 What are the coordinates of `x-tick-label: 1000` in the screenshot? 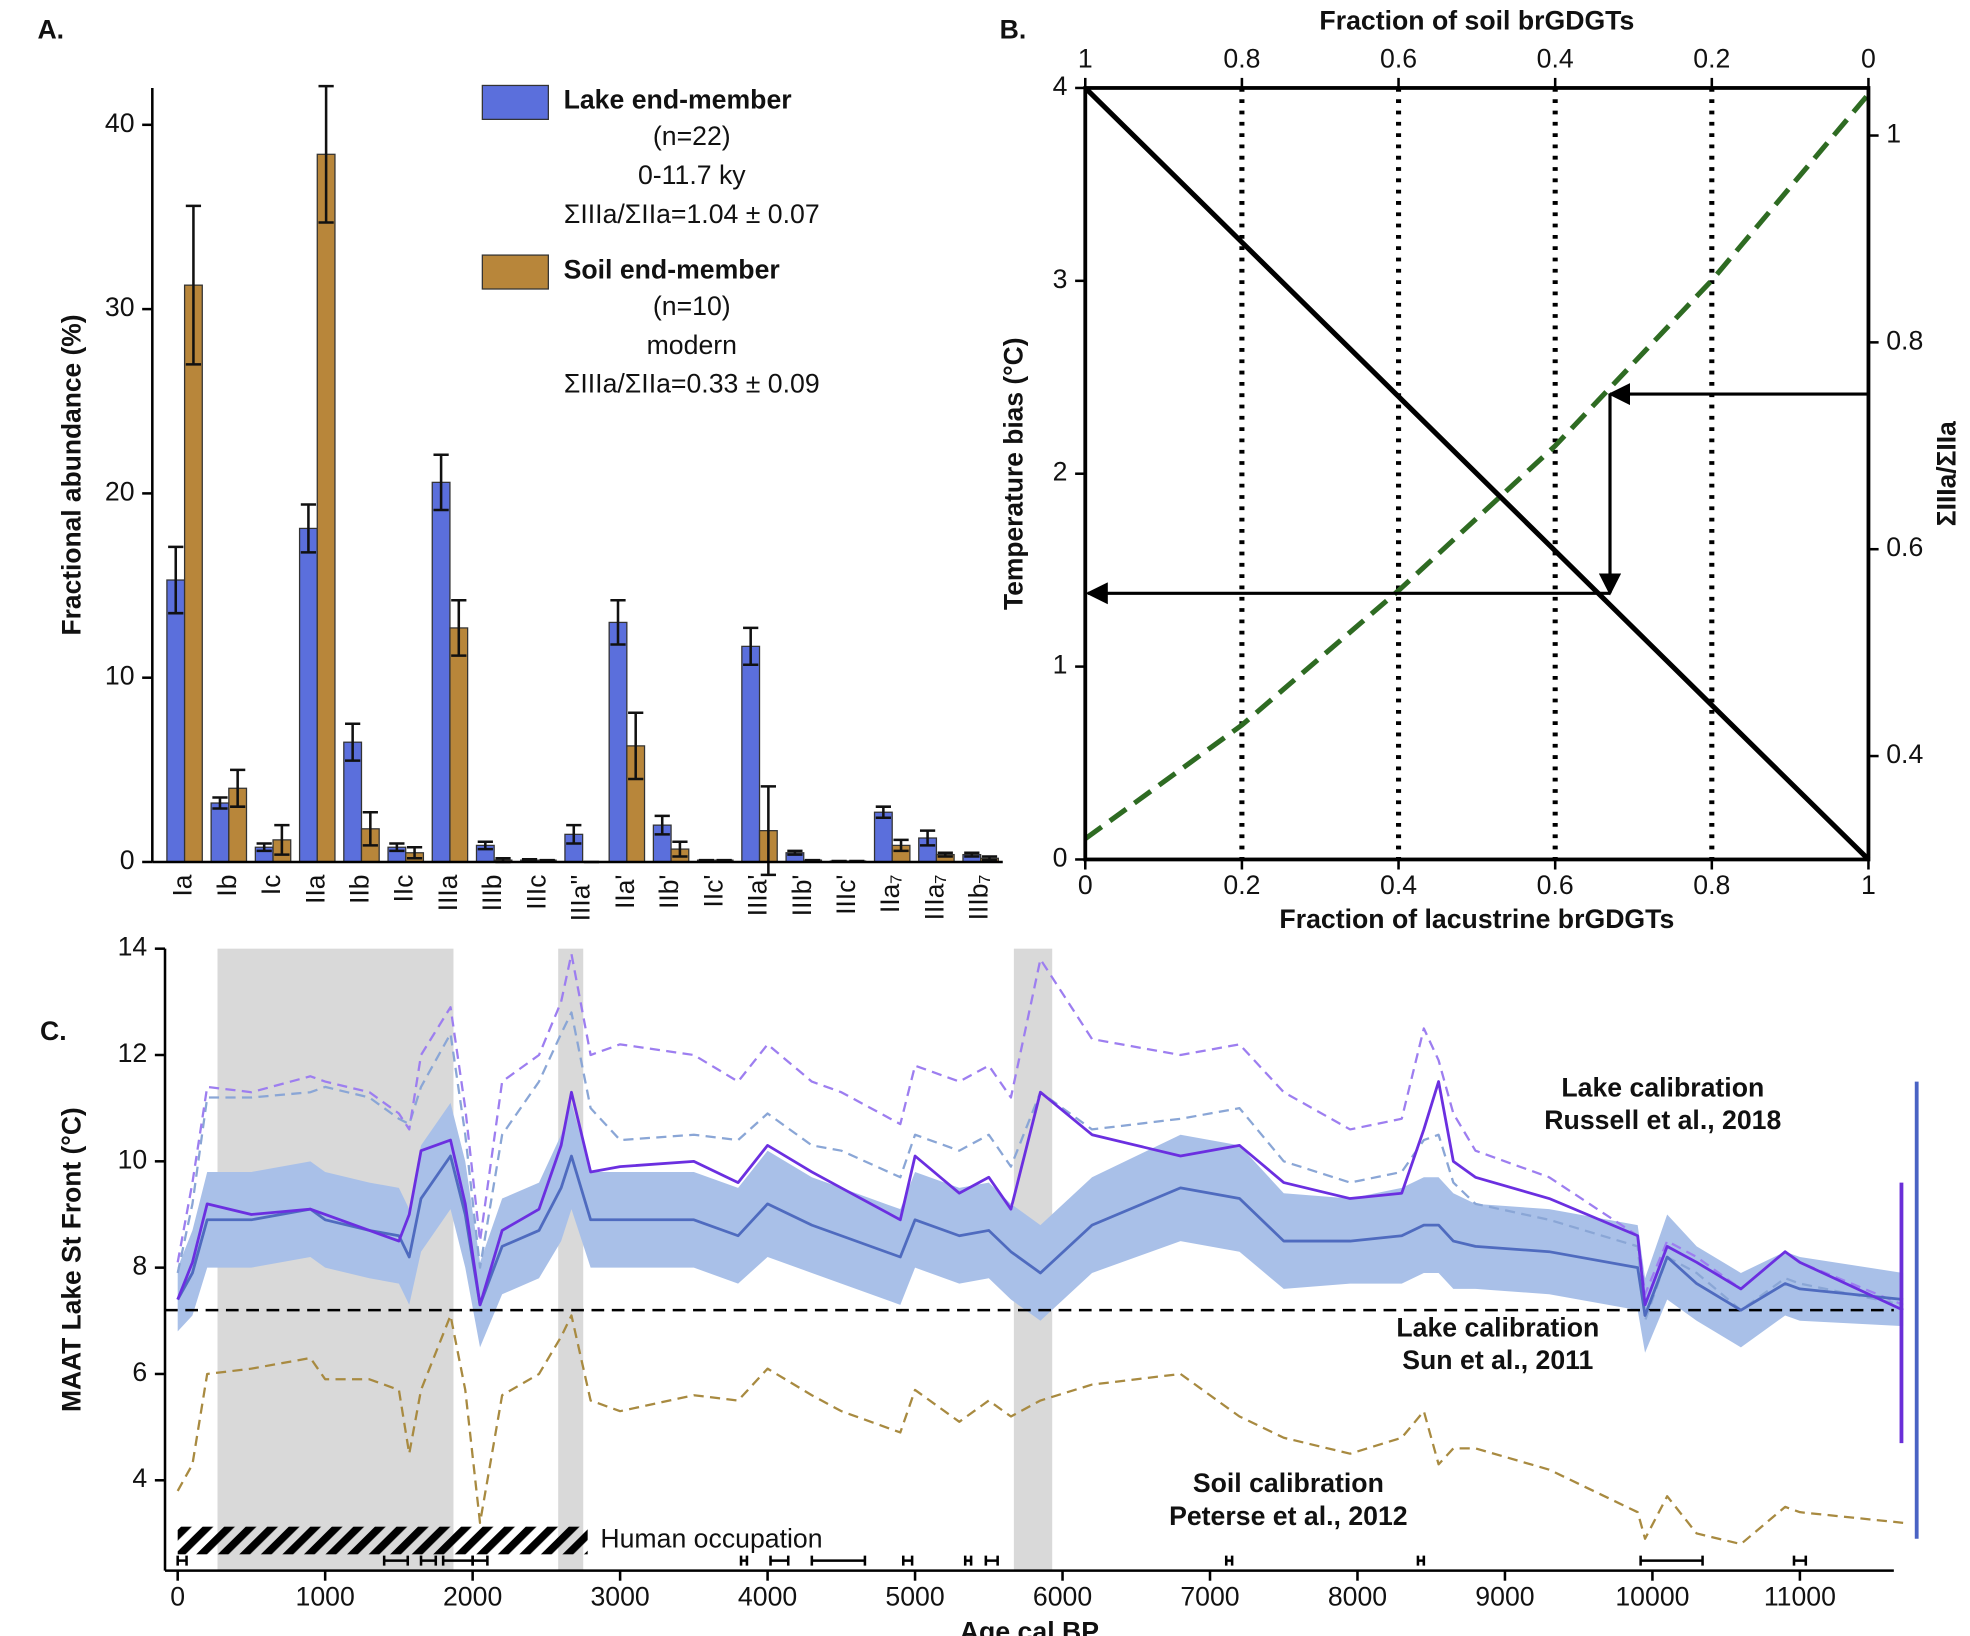 It's located at (325, 1596).